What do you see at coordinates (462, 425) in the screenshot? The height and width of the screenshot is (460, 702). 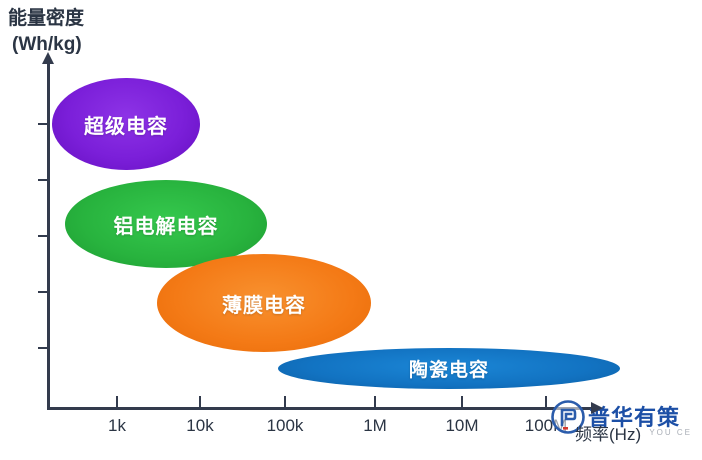 I see `x-tick-label-10M: 10M` at bounding box center [462, 425].